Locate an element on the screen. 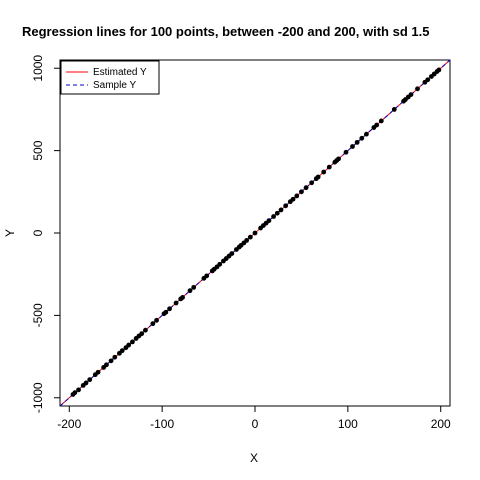 The height and width of the screenshot is (480, 480). x-tick-label: 200 is located at coordinates (441, 424).